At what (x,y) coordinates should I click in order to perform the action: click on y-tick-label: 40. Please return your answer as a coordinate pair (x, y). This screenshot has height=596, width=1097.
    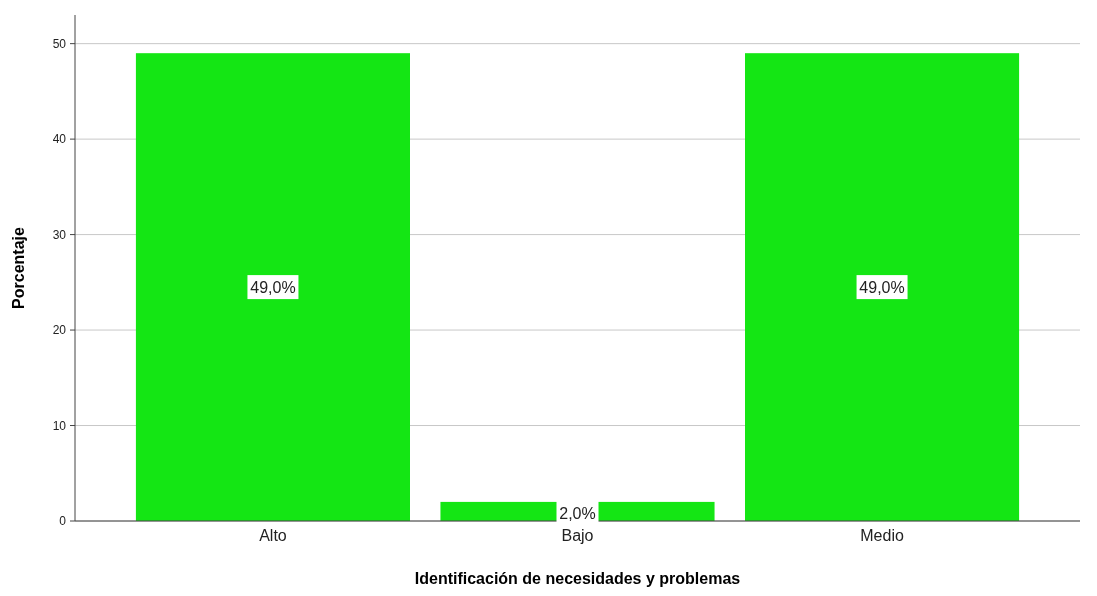
    Looking at the image, I should click on (59, 139).